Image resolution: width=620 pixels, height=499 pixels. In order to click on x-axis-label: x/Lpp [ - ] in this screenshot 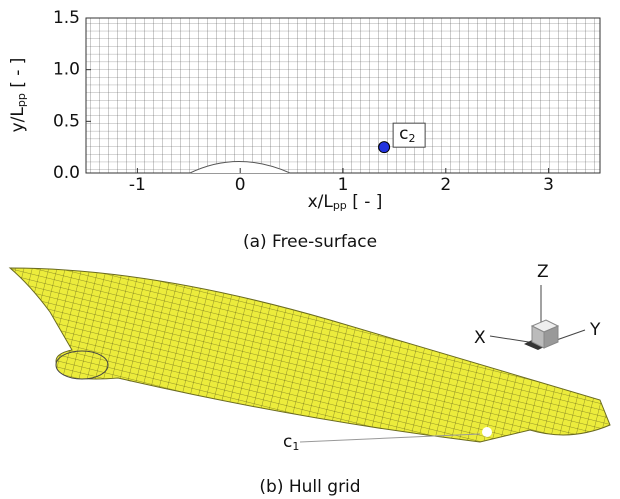, I will do `click(345, 202)`.